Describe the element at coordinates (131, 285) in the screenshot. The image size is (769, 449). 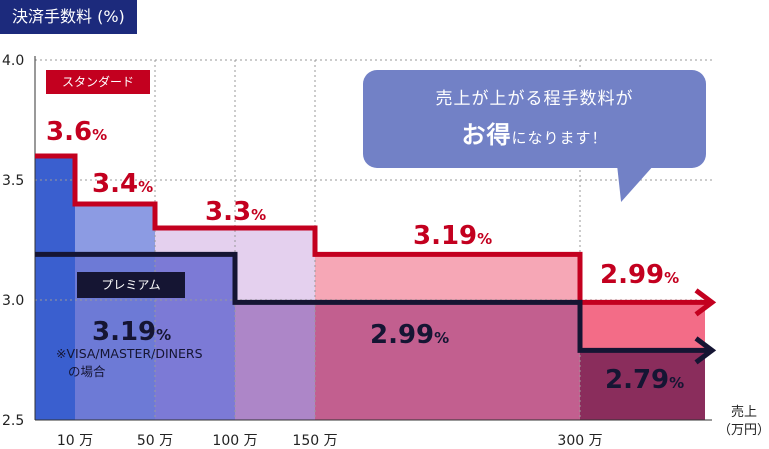
I see `legend-premium: プレミアム` at that location.